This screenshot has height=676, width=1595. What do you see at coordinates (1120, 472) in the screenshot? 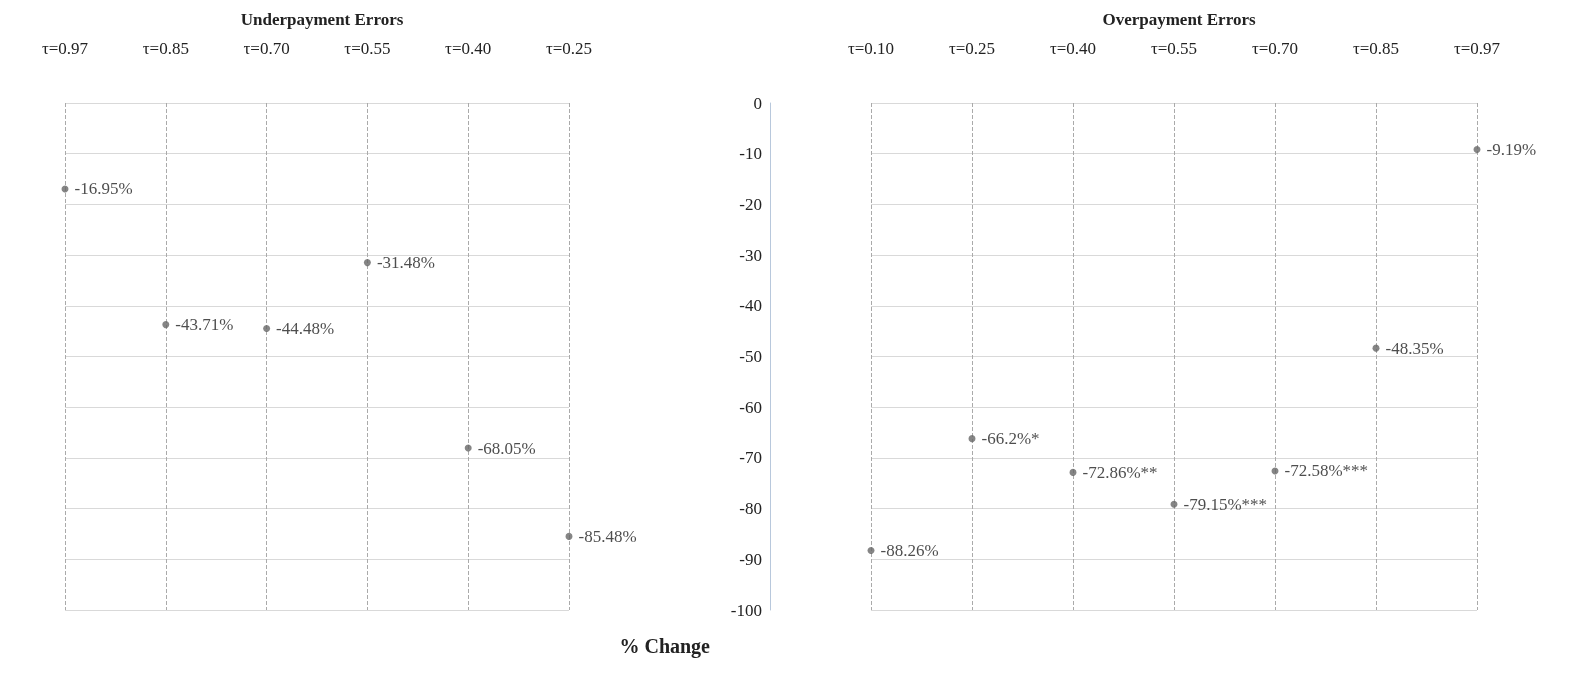
I see `data-label: -72.86%**` at bounding box center [1120, 472].